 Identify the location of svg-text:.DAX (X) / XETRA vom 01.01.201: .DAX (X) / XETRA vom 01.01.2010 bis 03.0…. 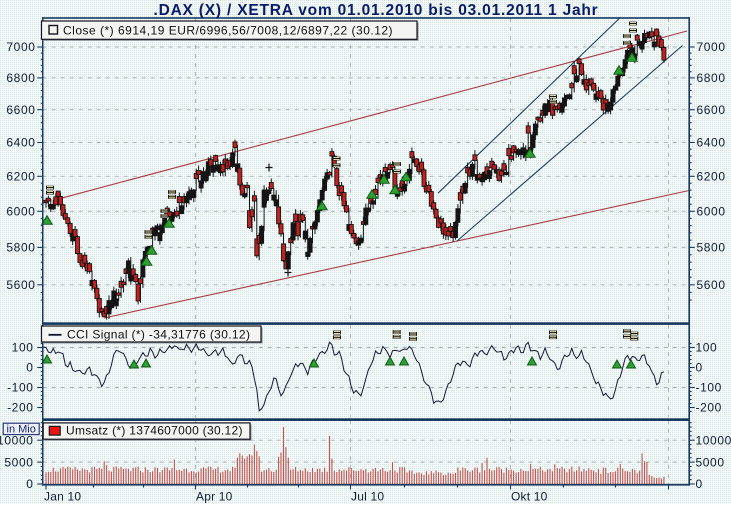
(375, 10).